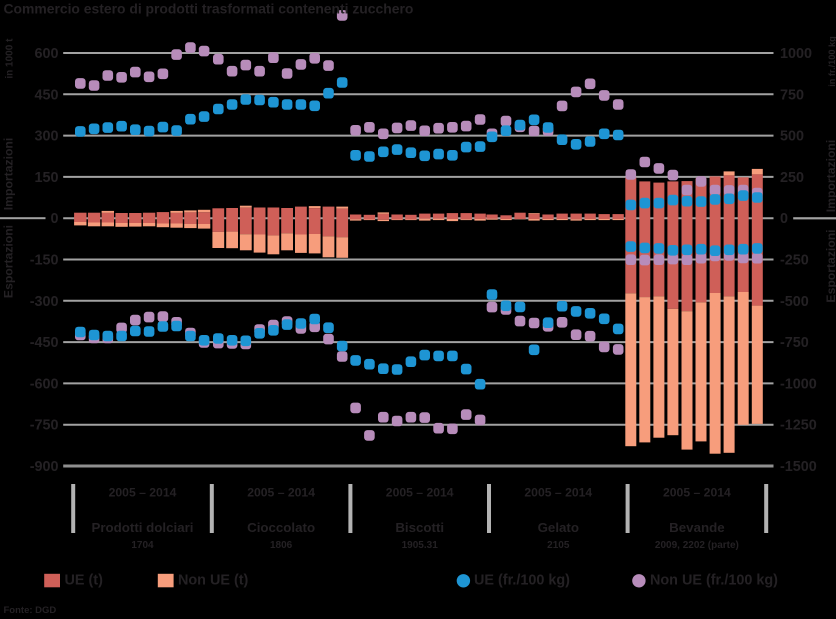  I want to click on svg-text: in fr./100 kg, so click(831, 61).